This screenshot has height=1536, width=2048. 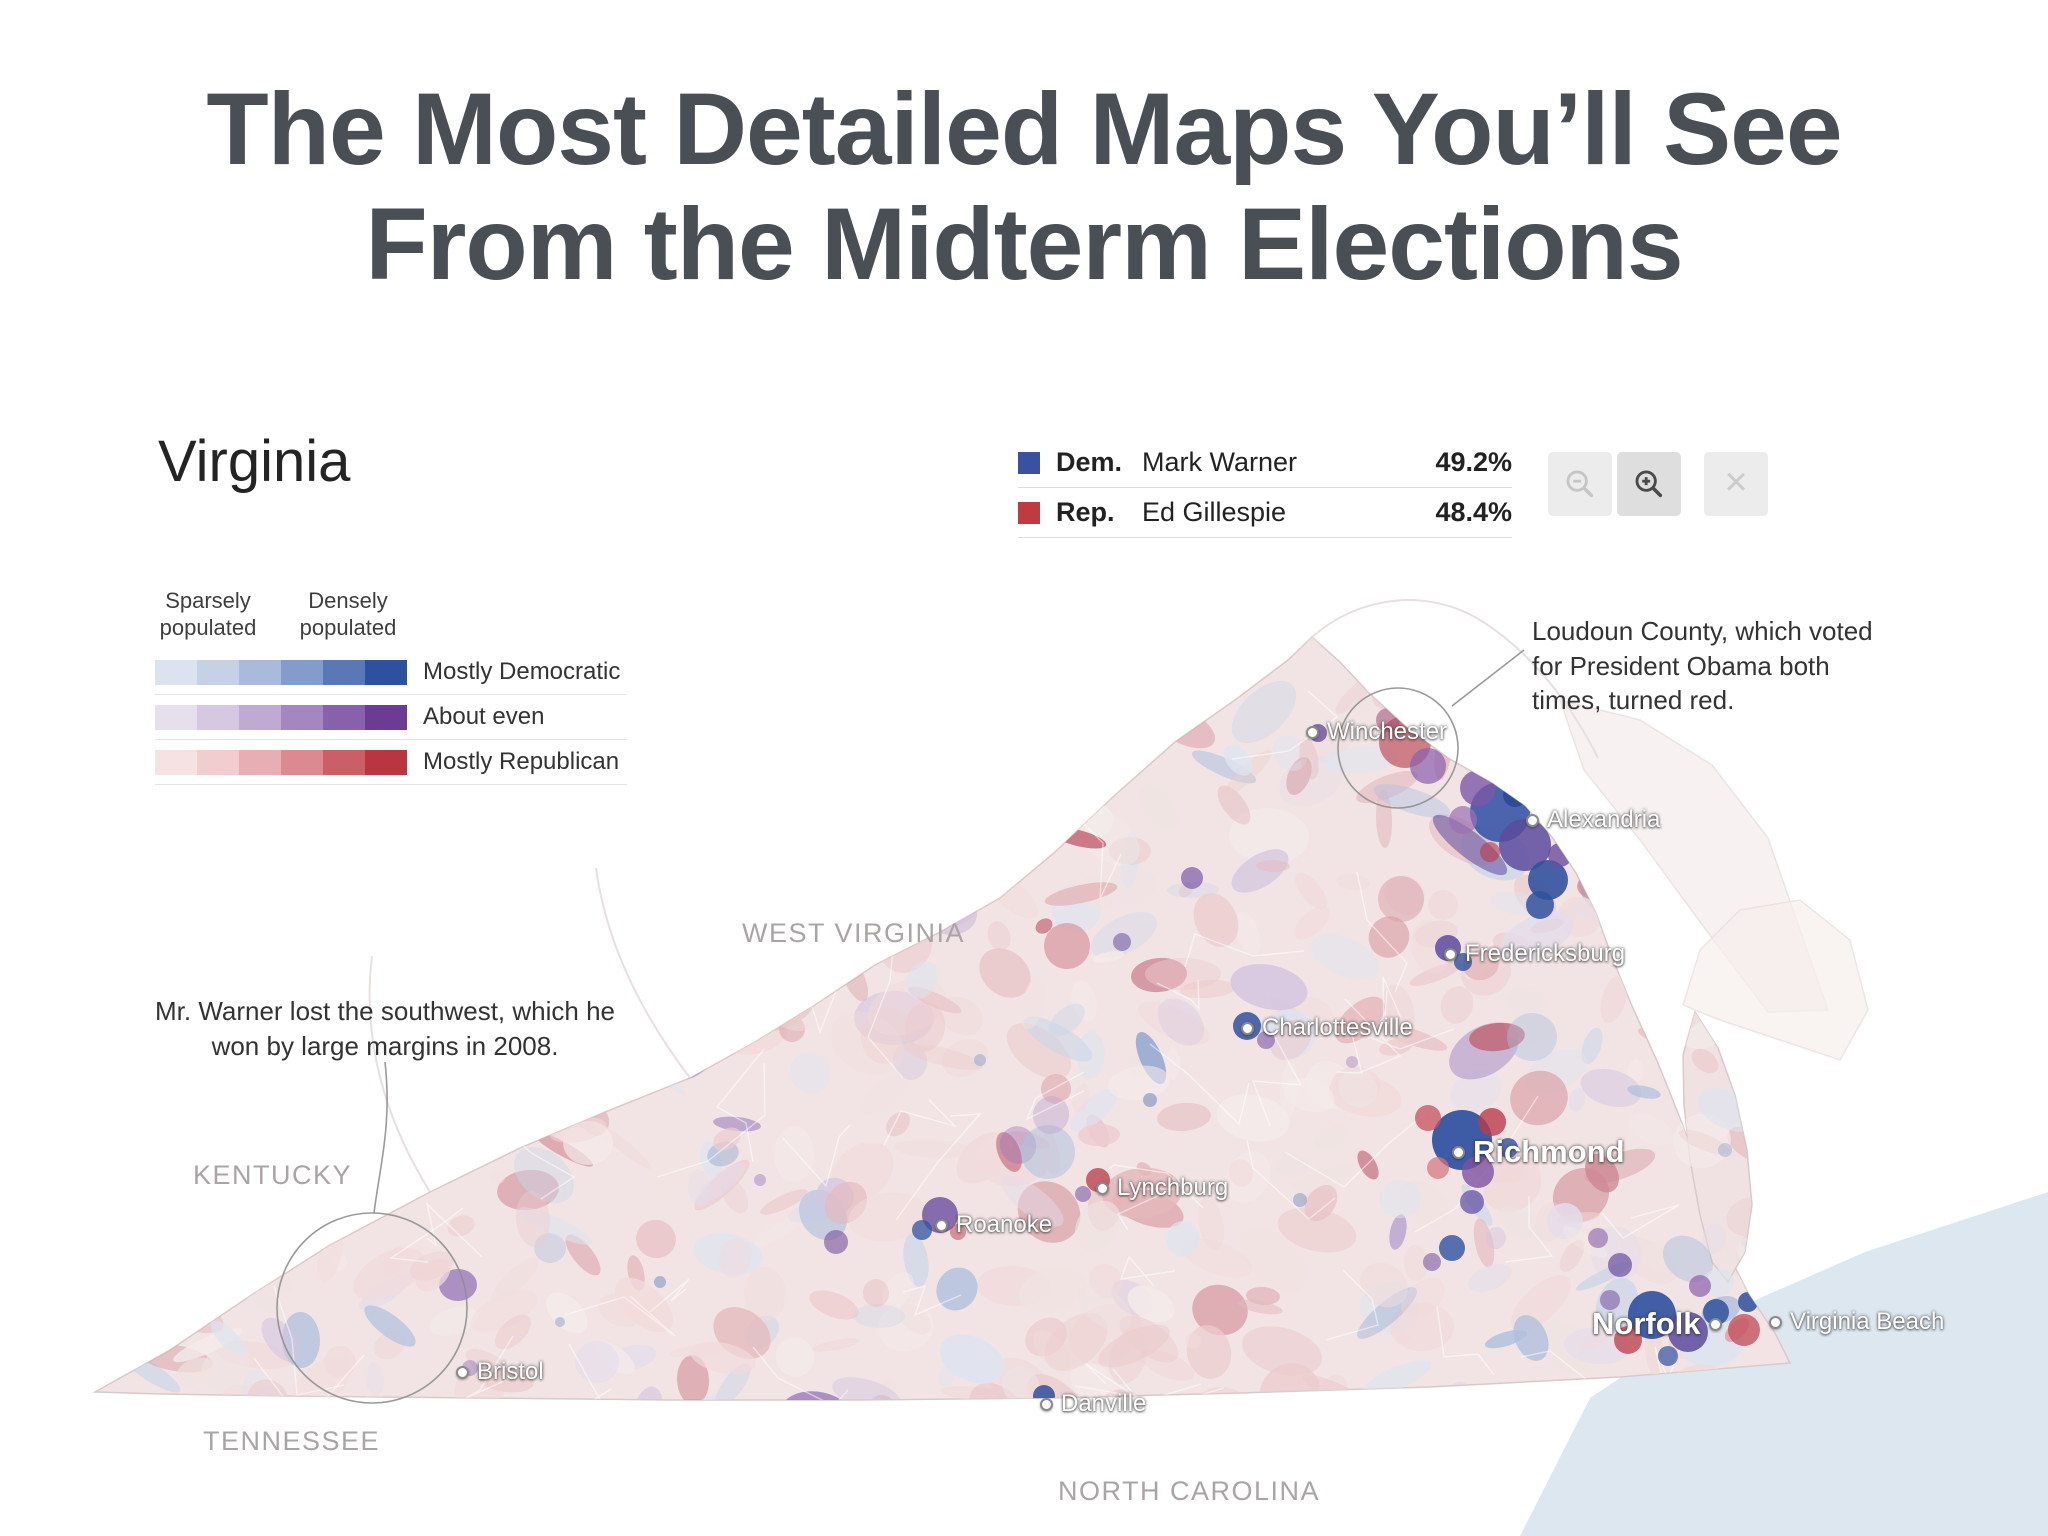 I want to click on state-label-west-virginia: WEST VIRGINIA, so click(x=854, y=933).